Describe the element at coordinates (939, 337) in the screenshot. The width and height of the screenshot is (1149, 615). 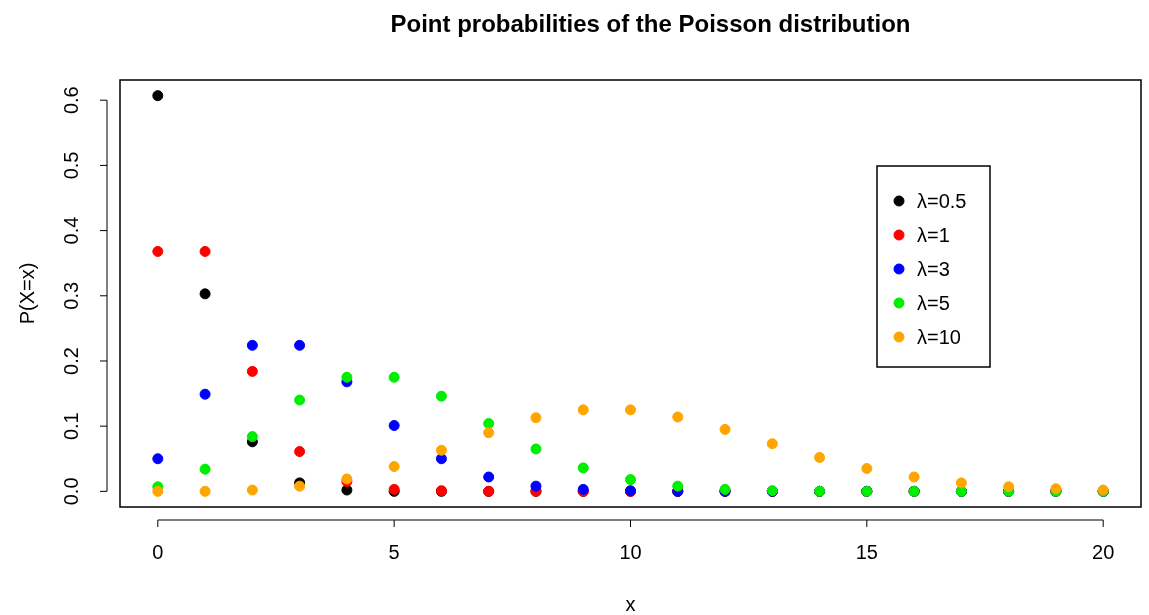
I see `legend-label: λ=10` at that location.